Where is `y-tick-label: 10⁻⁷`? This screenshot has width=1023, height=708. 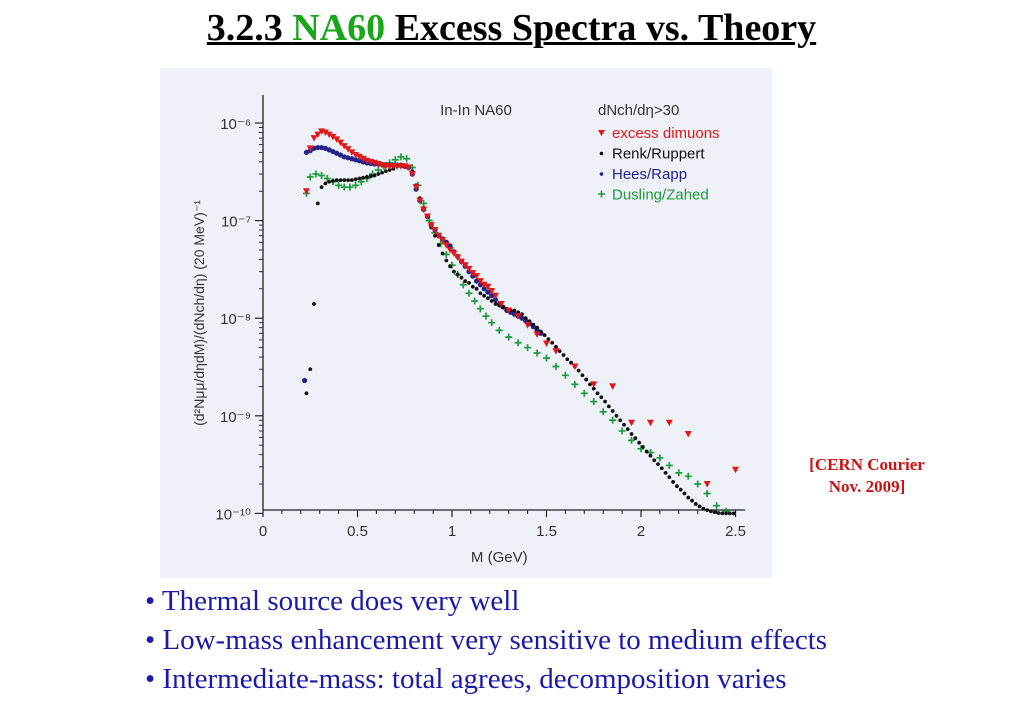
y-tick-label: 10⁻⁷ is located at coordinates (236, 222).